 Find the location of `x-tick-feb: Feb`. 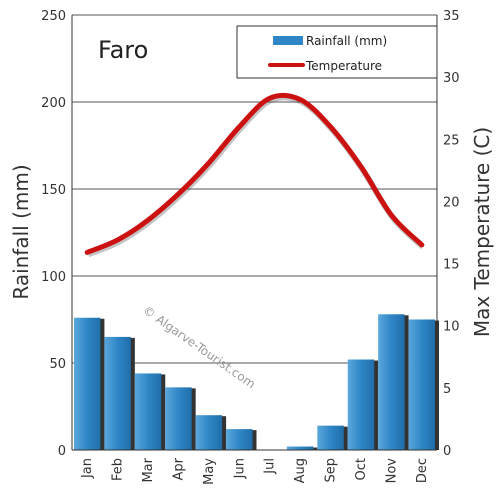

x-tick-feb: Feb is located at coordinates (118, 469).